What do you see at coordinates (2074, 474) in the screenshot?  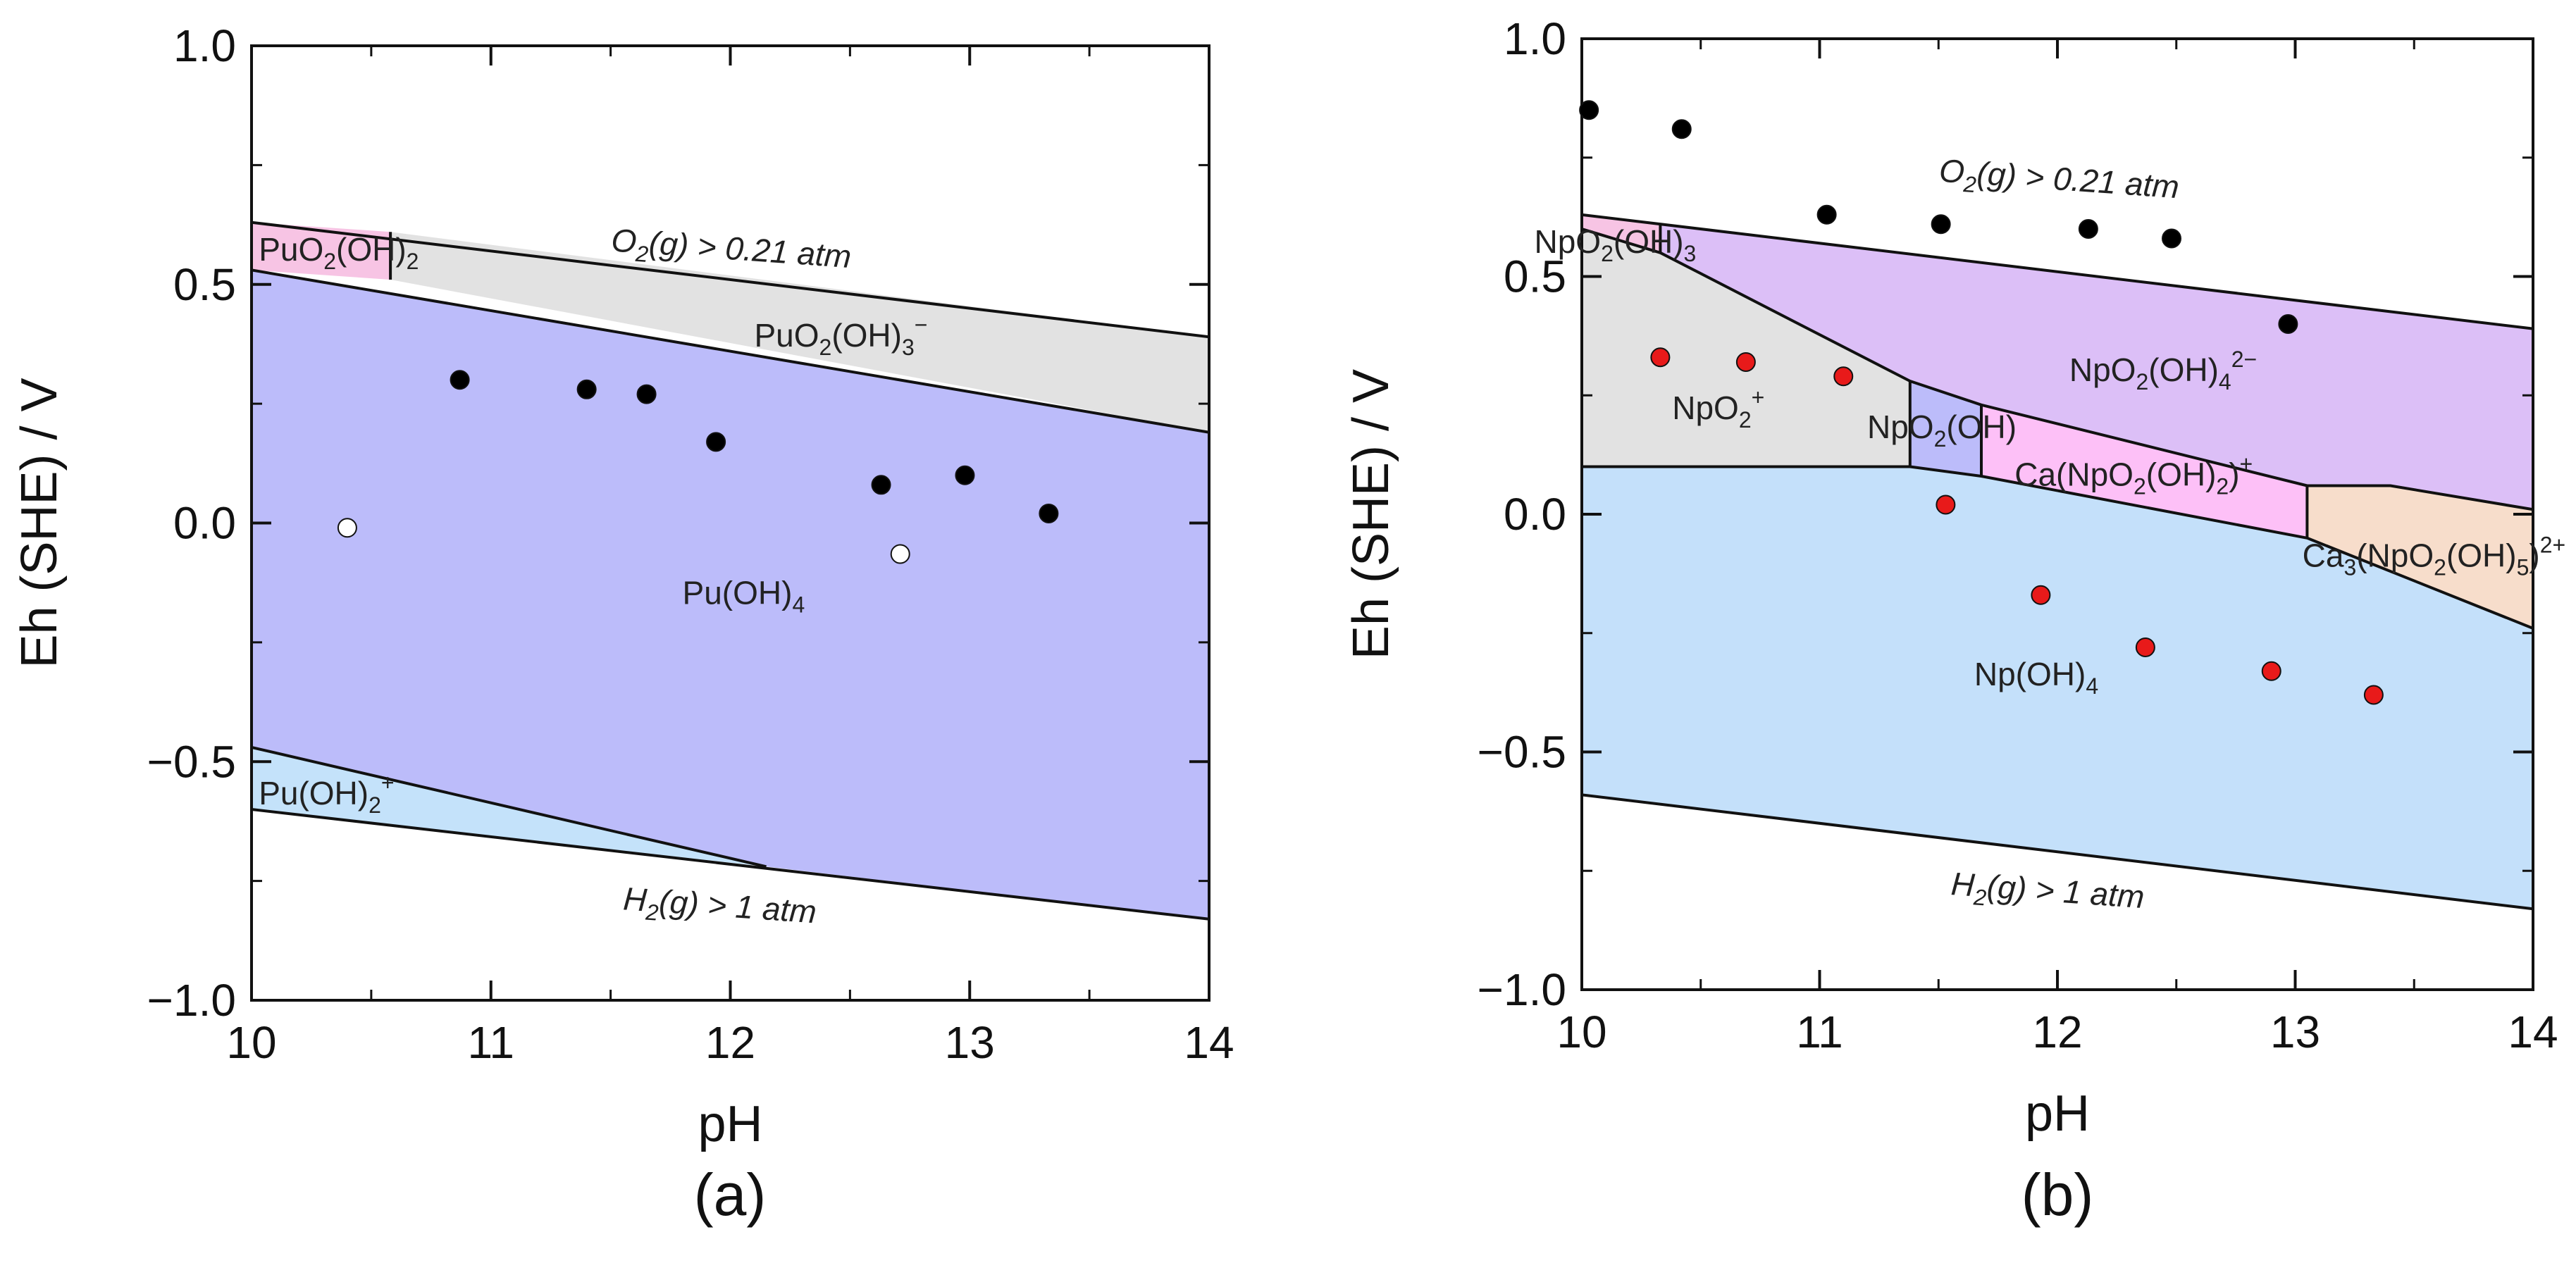 I see `label-part: Ca(NpO` at bounding box center [2074, 474].